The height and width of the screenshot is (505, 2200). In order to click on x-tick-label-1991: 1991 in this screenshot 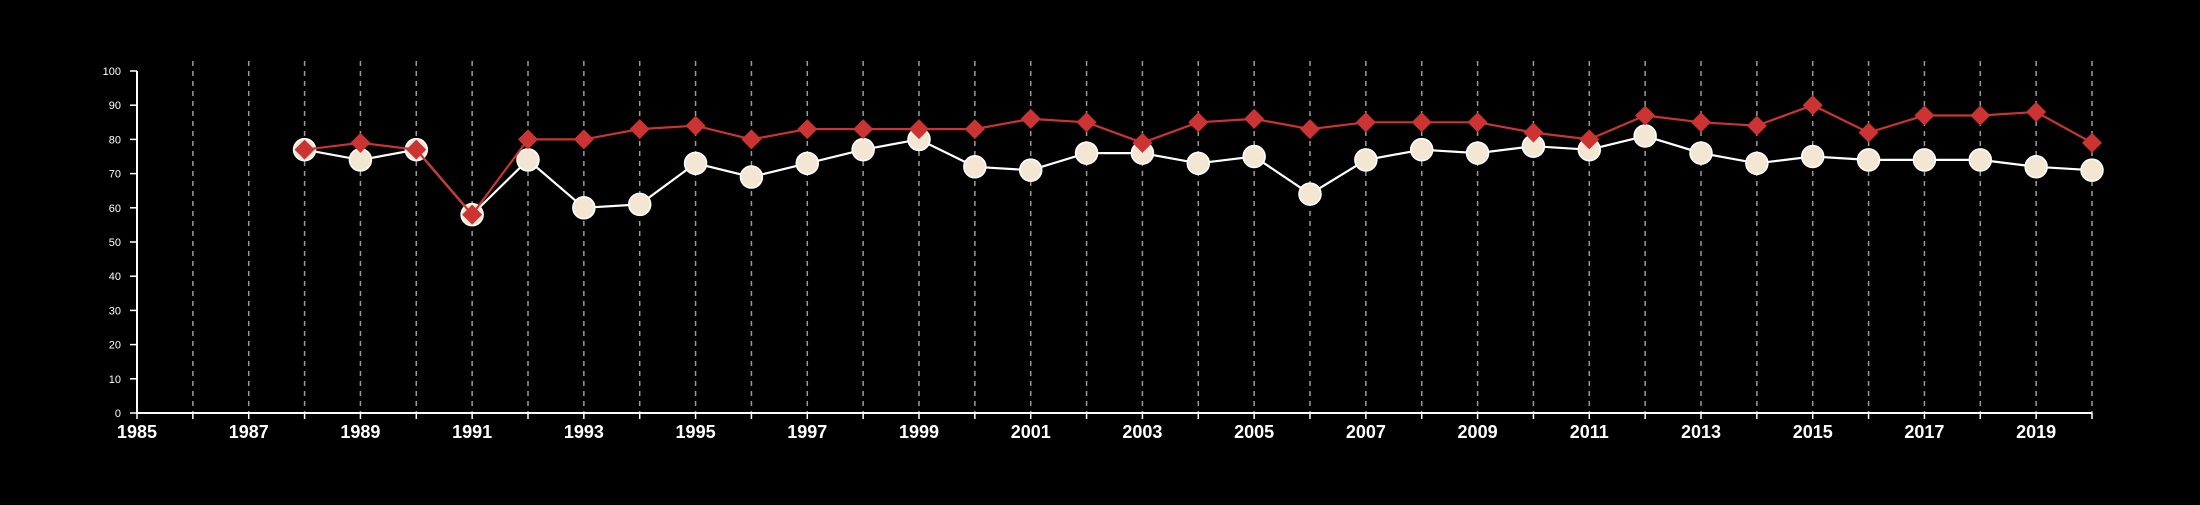, I will do `click(472, 432)`.